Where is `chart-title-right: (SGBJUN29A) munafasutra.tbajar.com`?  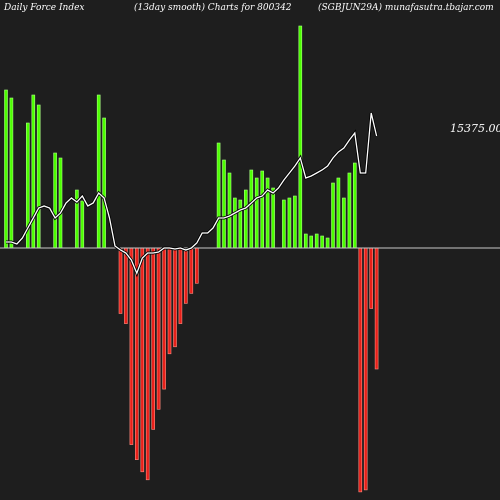
chart-title-right: (SGBJUN29A) munafasutra.tbajar.com is located at coordinates (406, 8).